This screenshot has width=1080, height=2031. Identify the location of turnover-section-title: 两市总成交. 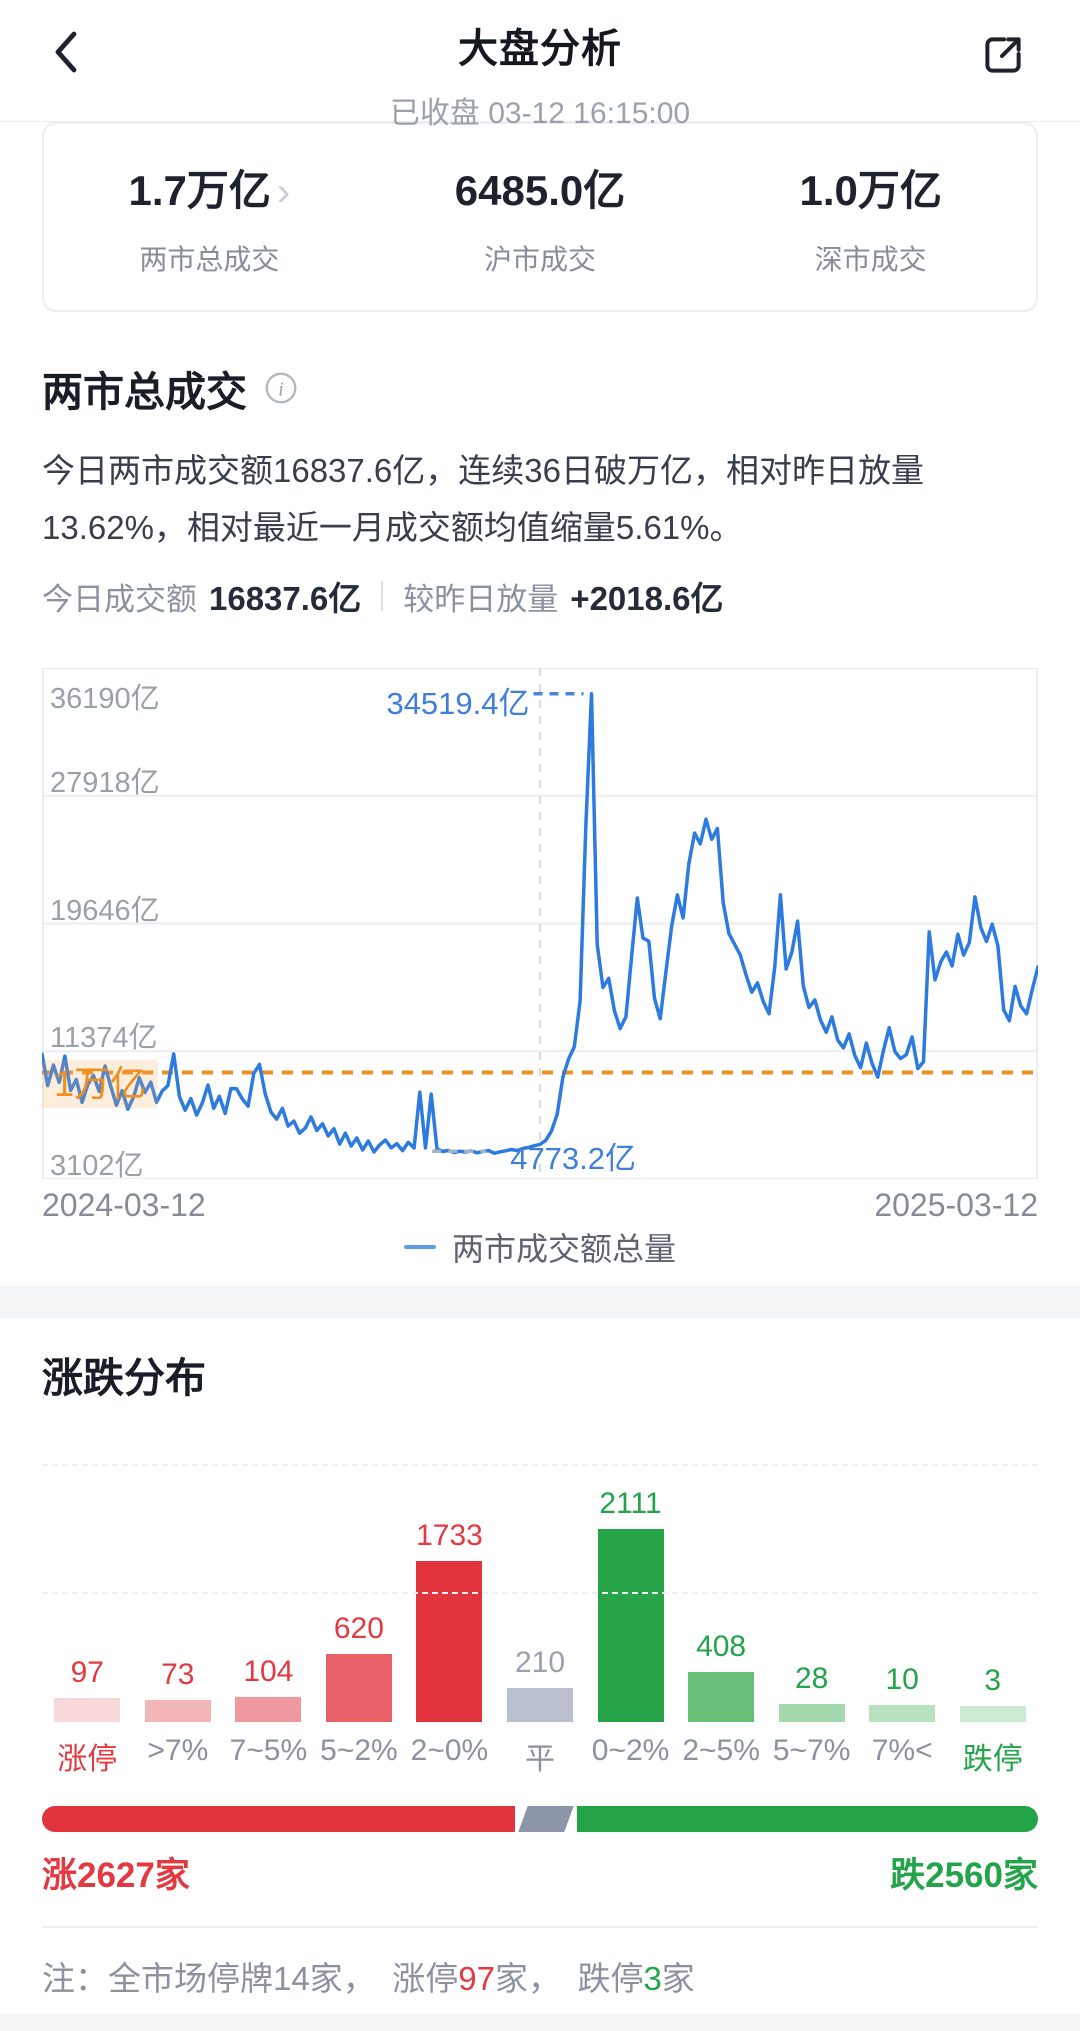
(144, 392).